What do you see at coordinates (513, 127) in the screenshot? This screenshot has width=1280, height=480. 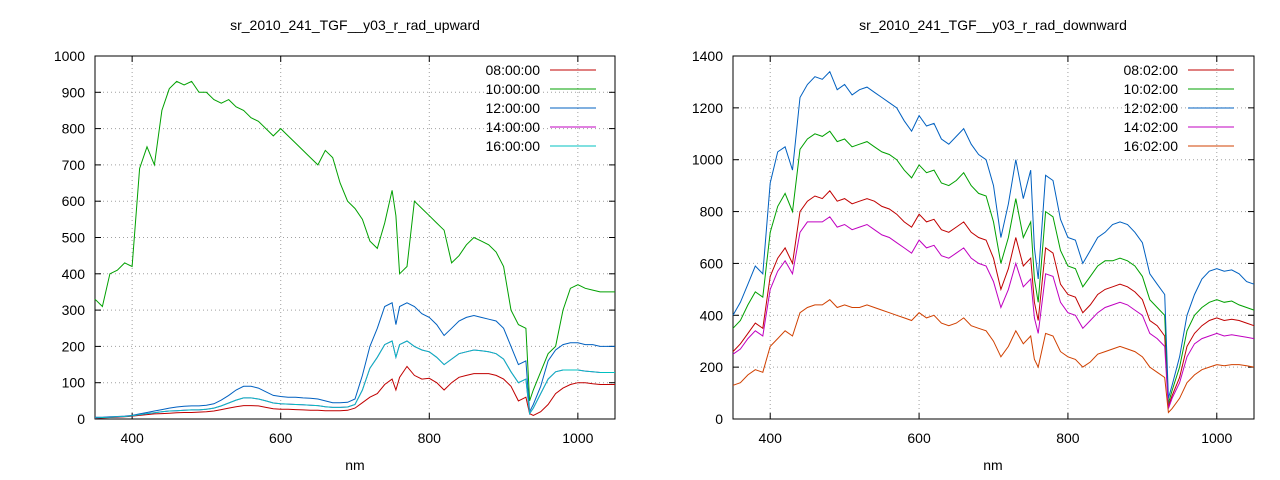 I see `legend-label: 14:00:00` at bounding box center [513, 127].